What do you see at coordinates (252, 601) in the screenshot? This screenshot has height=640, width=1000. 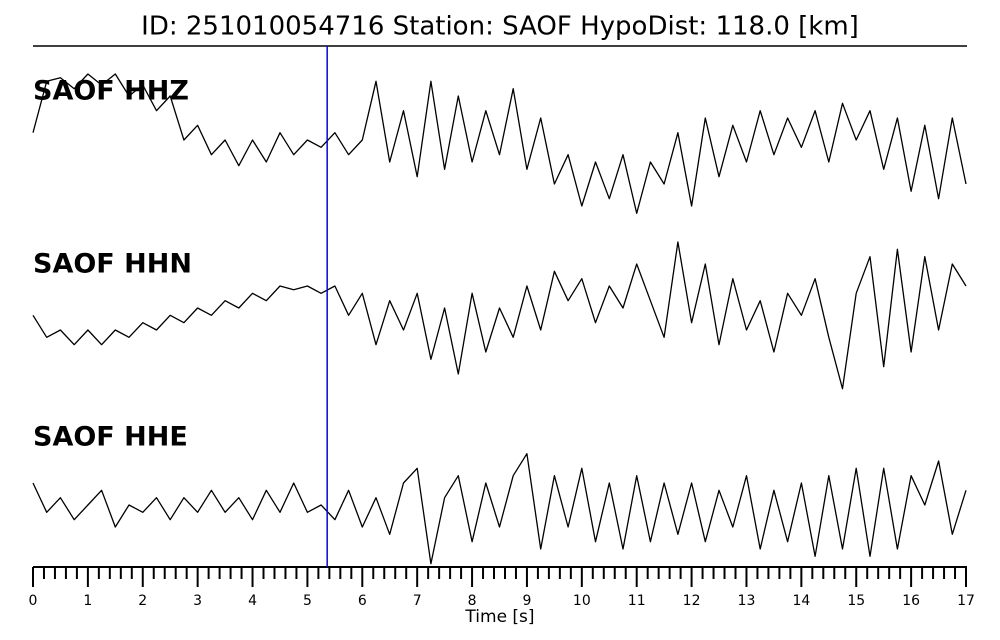 I see `x-tick-label: 4` at bounding box center [252, 601].